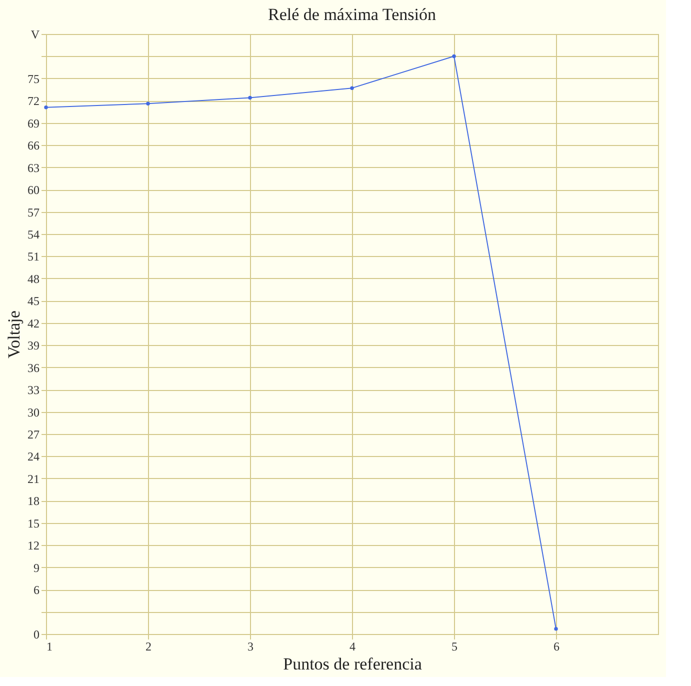 The width and height of the screenshot is (691, 686). What do you see at coordinates (352, 14) in the screenshot?
I see `chart-title: Relé de máxima Tensión` at bounding box center [352, 14].